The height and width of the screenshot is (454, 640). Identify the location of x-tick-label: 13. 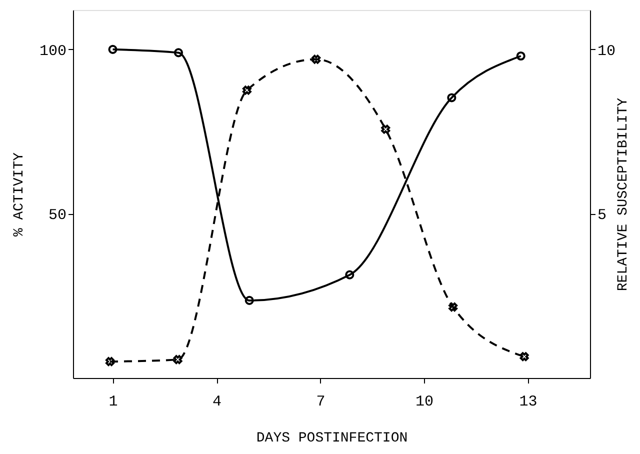
(528, 402).